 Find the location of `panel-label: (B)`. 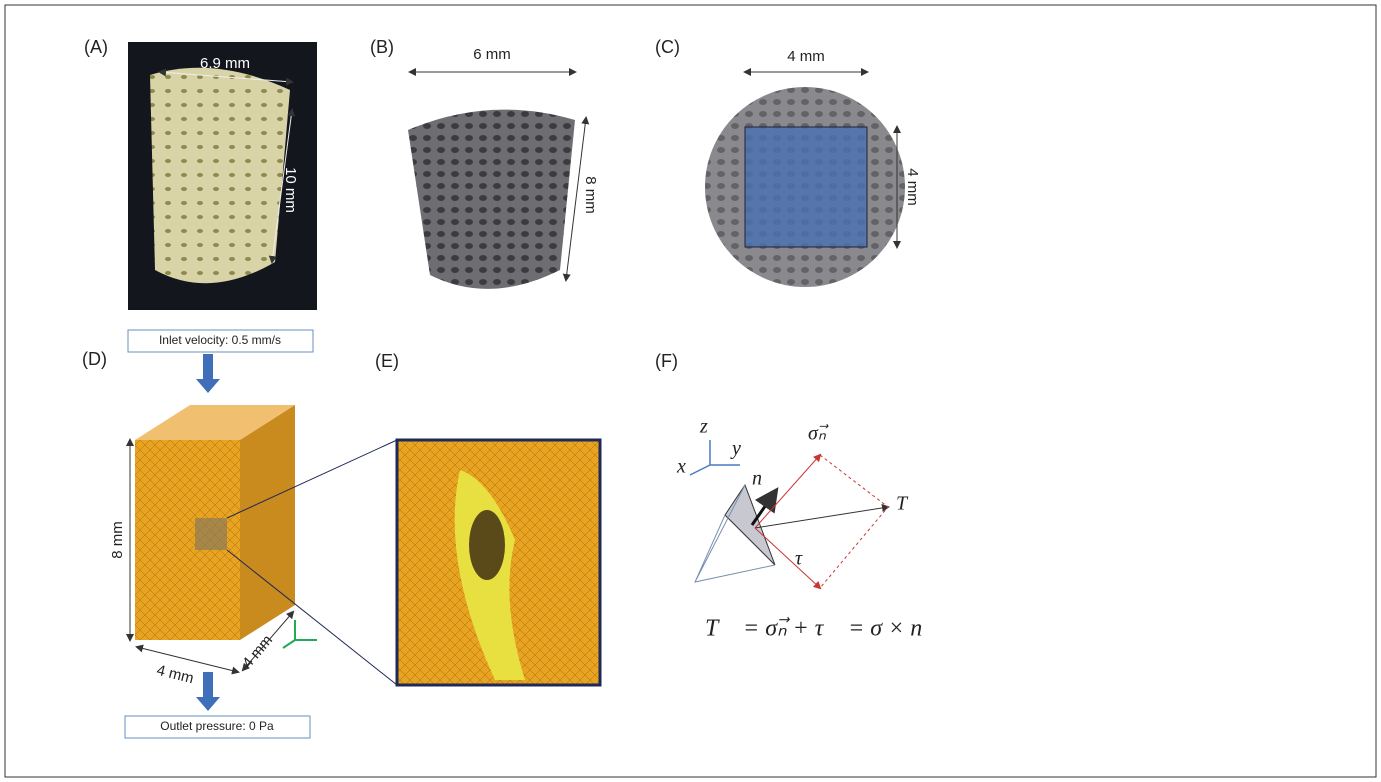

panel-label: (B) is located at coordinates (382, 47).